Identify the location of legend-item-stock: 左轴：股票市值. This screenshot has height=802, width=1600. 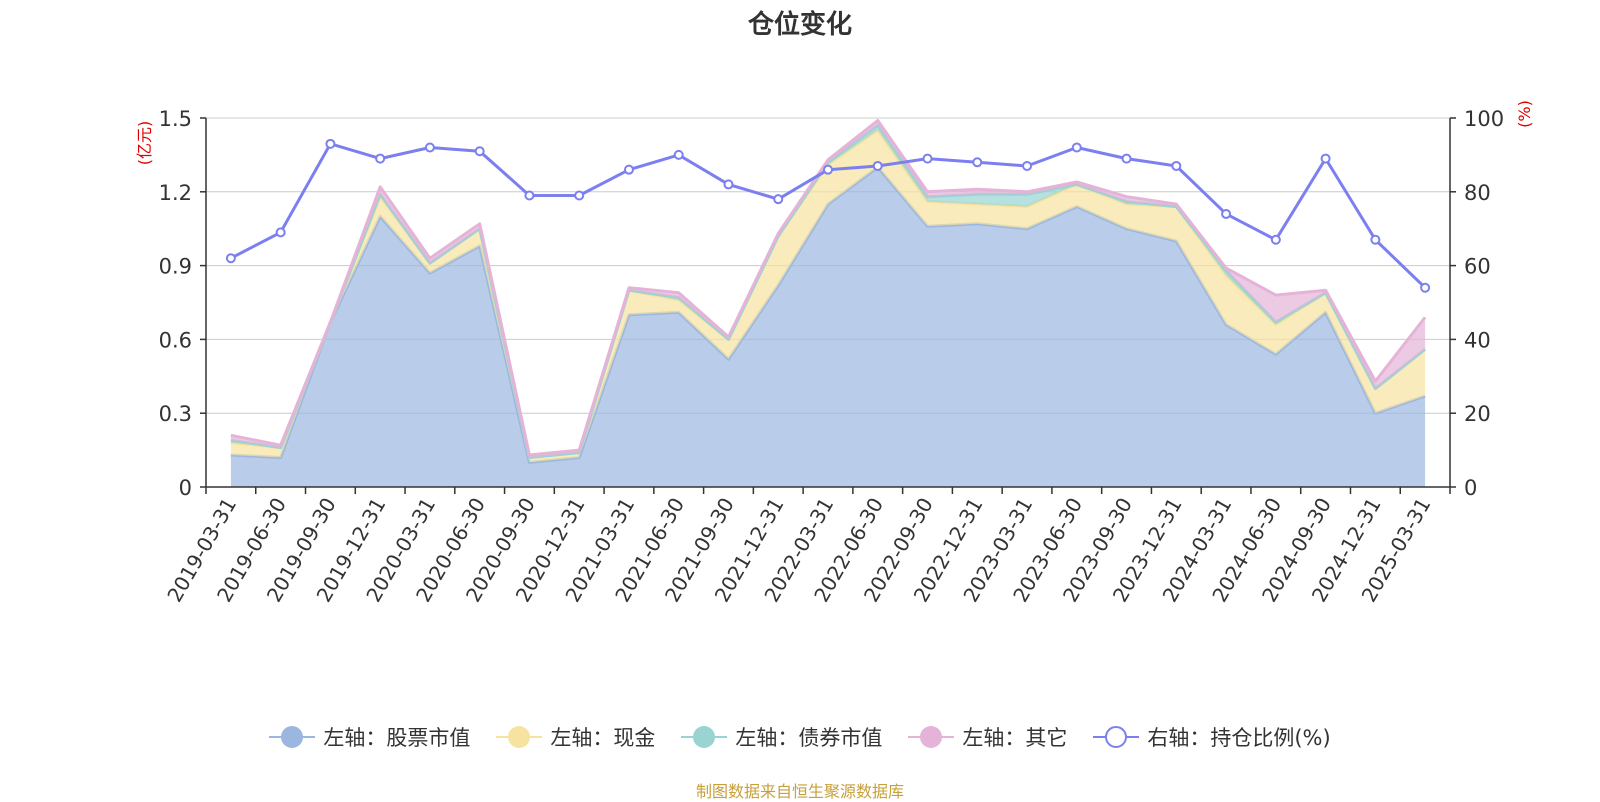
(369, 737).